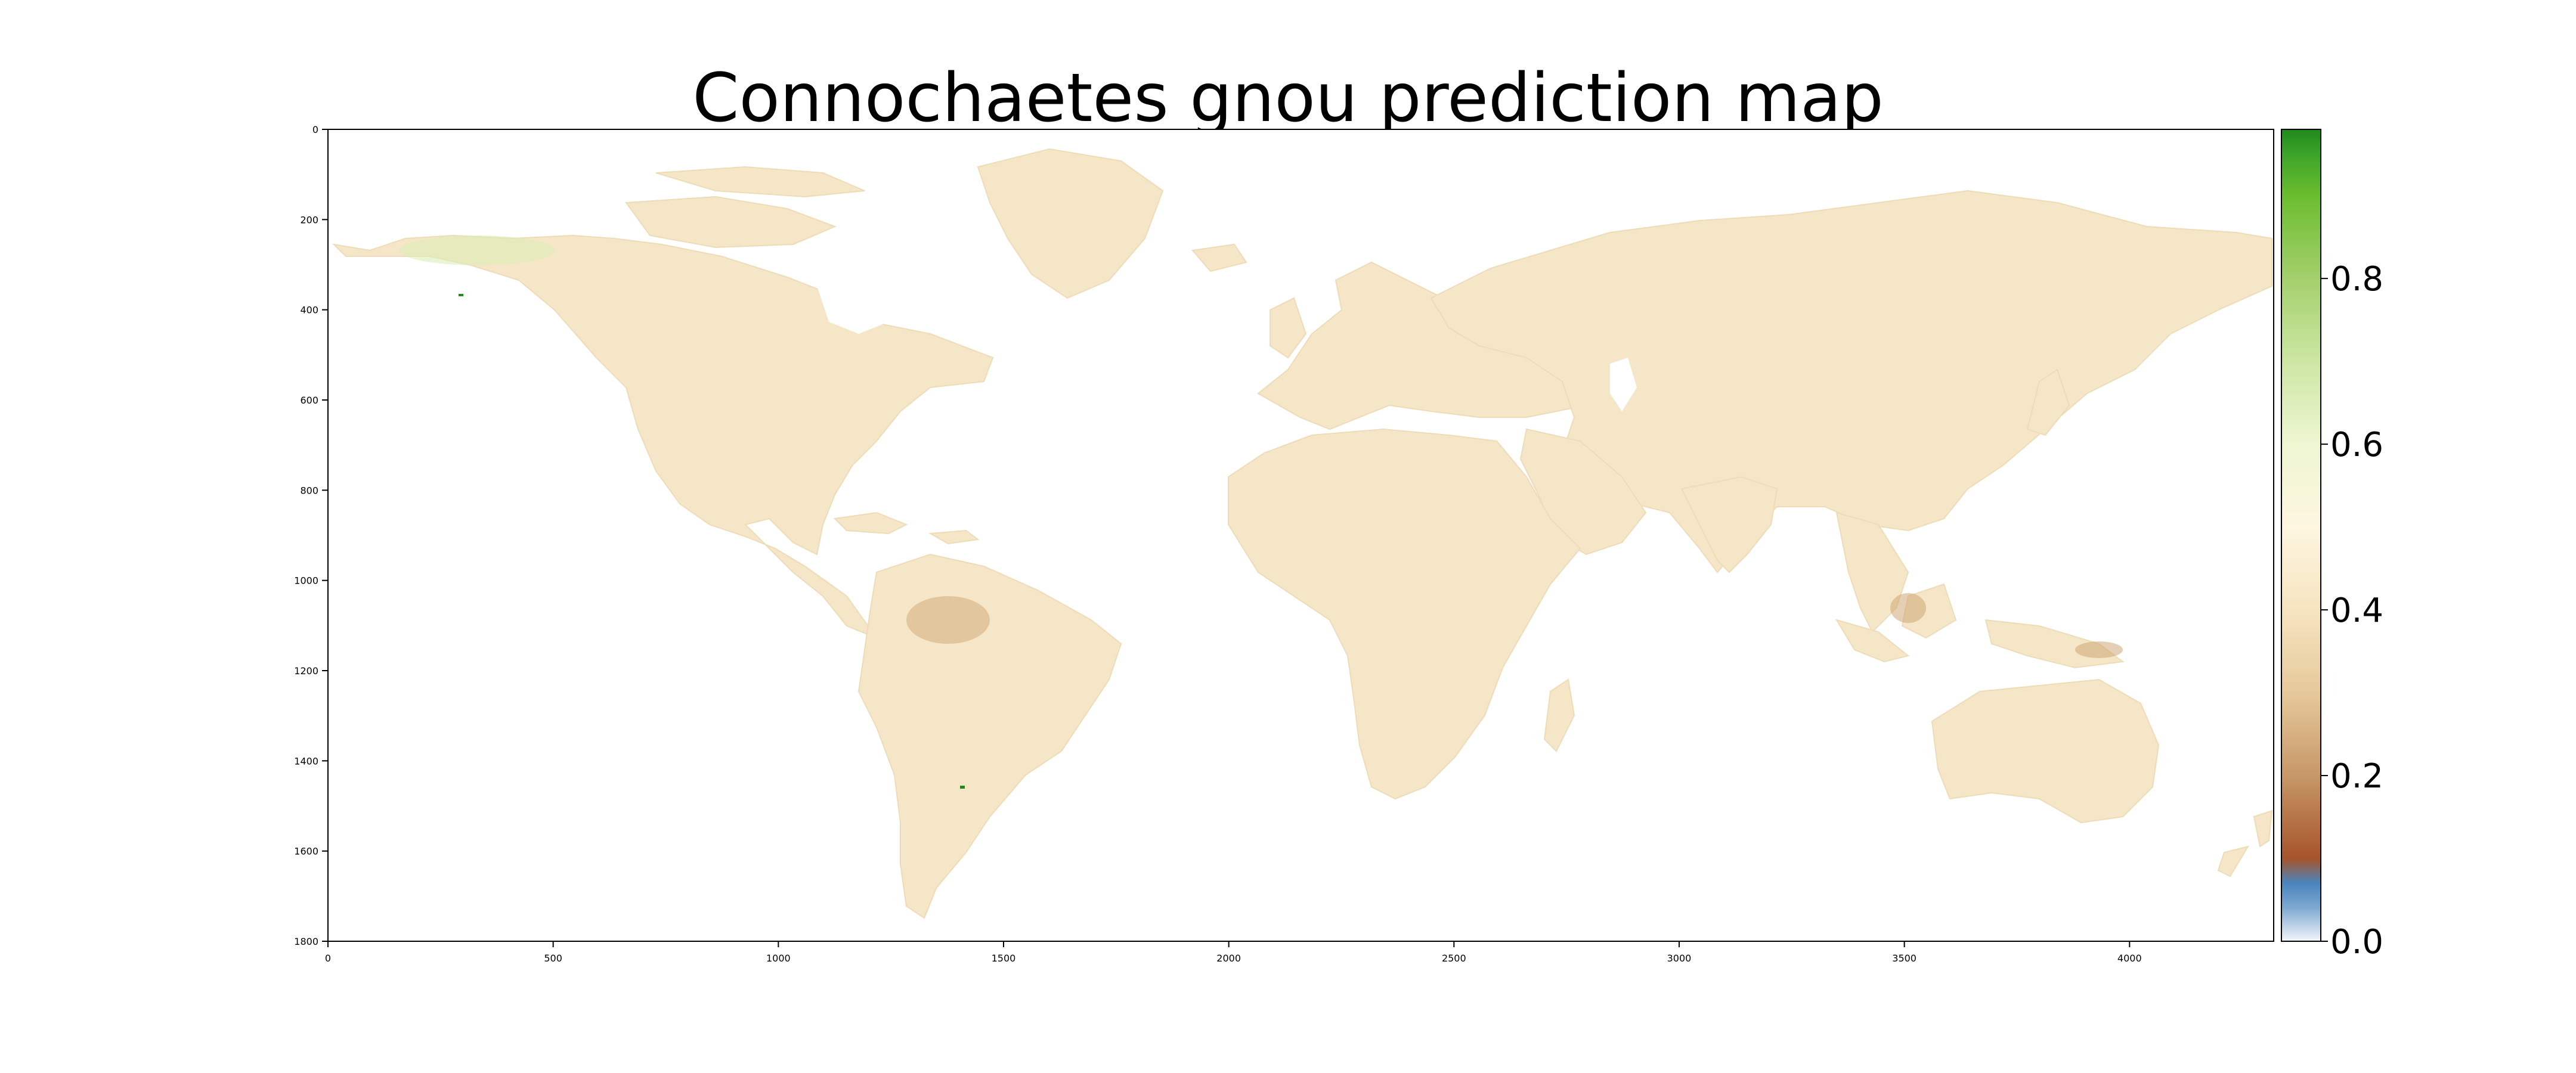 This screenshot has height=1073, width=2576. What do you see at coordinates (907, 528) in the screenshot?
I see `caribbean-islands` at bounding box center [907, 528].